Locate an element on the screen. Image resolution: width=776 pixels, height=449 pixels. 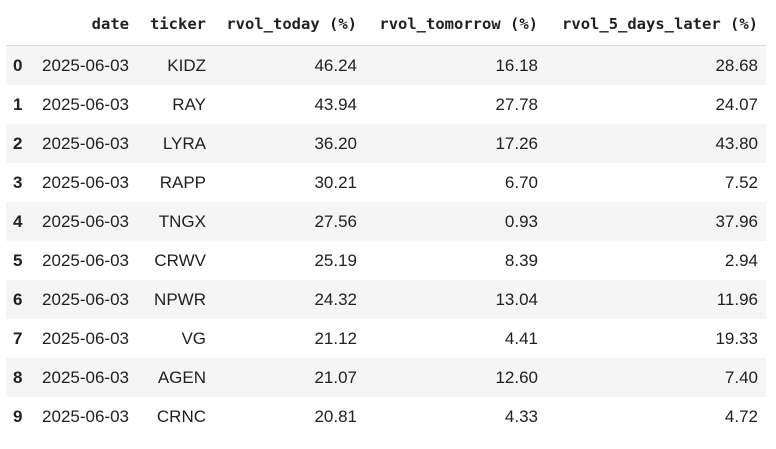
table-cell: KIDZ is located at coordinates (175, 65).